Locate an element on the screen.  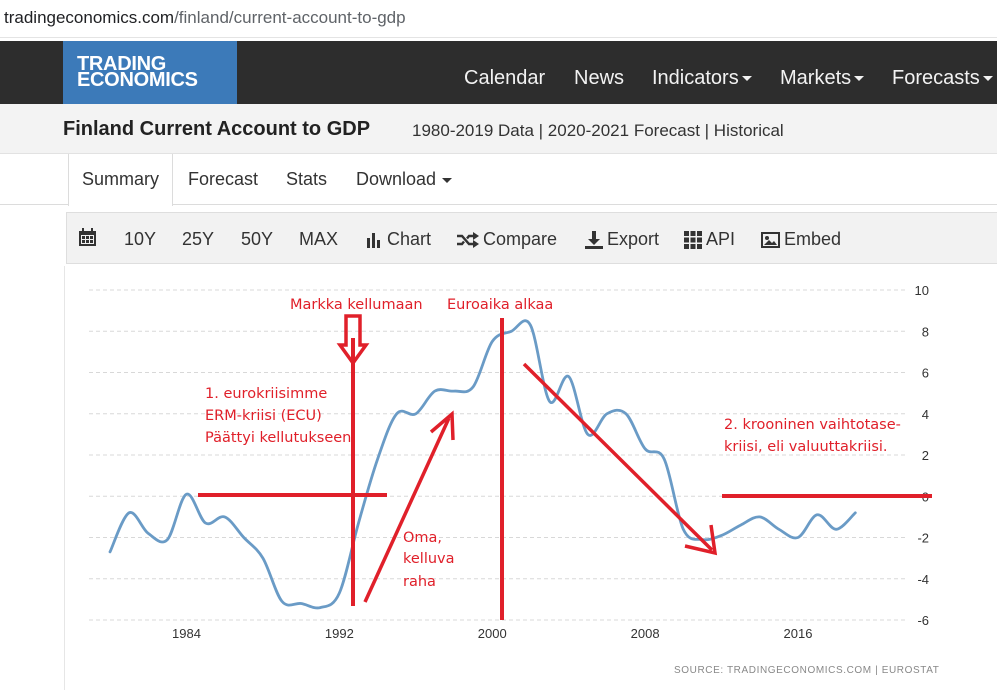
annotation-crisis2-line1: 2. krooninen vaihtotase- is located at coordinates (812, 425).